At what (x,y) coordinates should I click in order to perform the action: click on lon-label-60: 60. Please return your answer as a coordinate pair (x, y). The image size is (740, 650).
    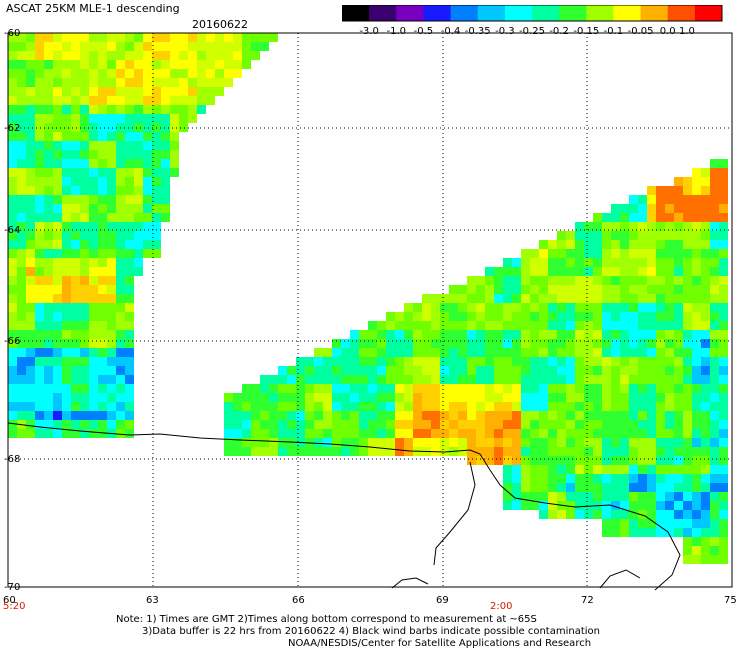
    Looking at the image, I should click on (9, 600).